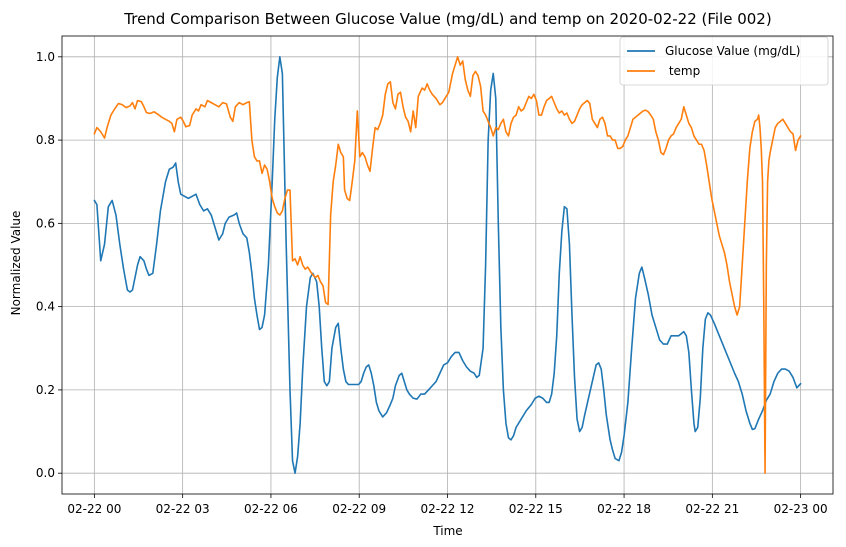 This screenshot has height=547, width=846. What do you see at coordinates (94, 509) in the screenshot?
I see `x-tick-label: 02-22 00` at bounding box center [94, 509].